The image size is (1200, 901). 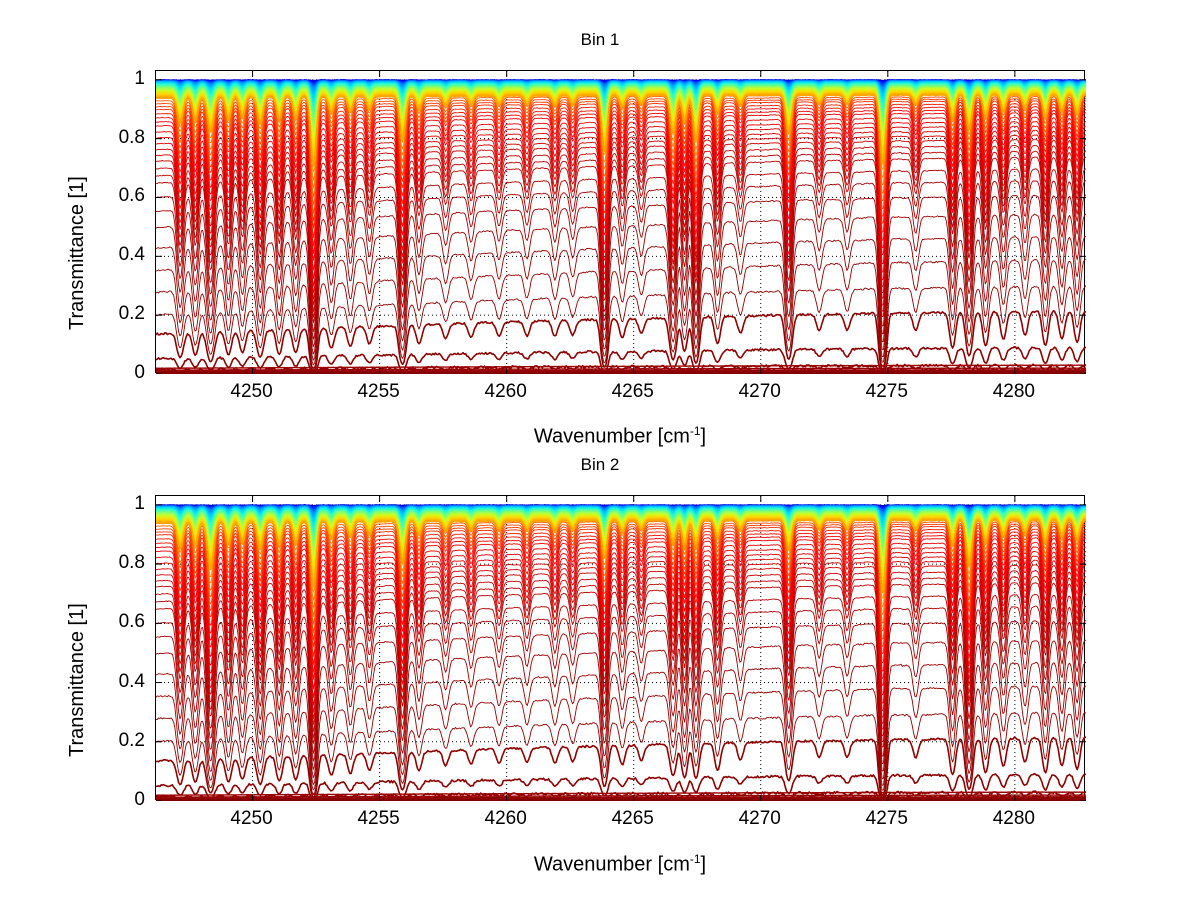 I want to click on x-axis-title-bracket: ], so click(x=704, y=865).